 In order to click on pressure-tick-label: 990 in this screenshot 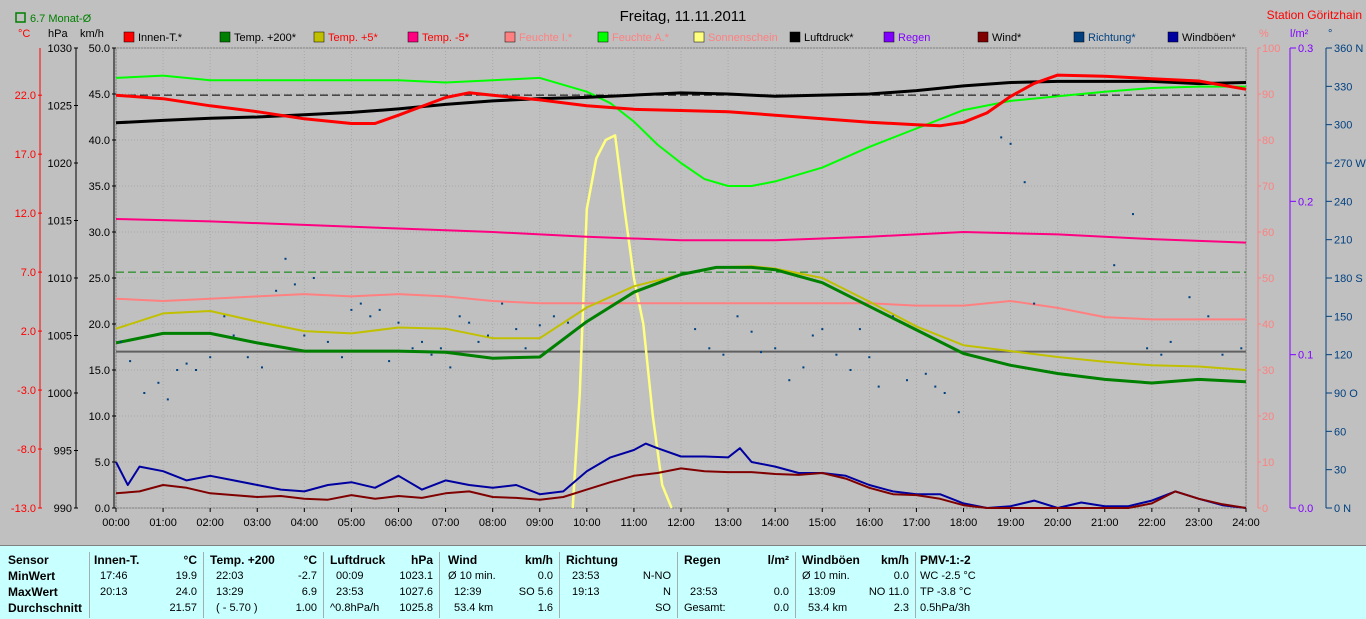, I will do `click(63, 509)`.